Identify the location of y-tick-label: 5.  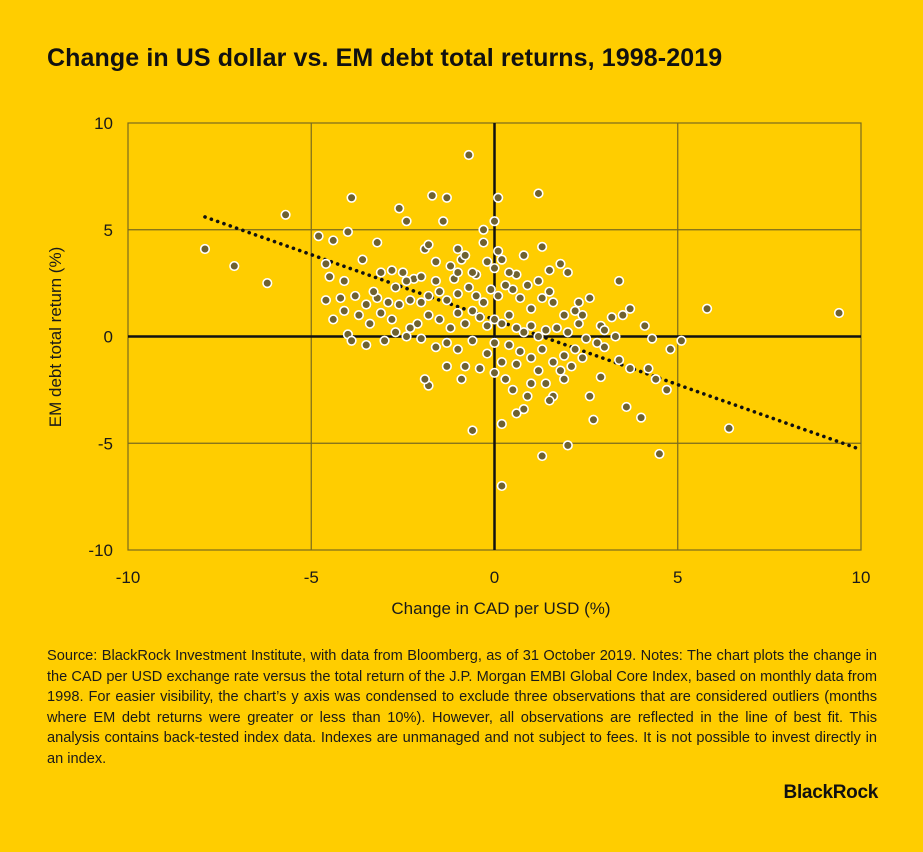
(108, 230).